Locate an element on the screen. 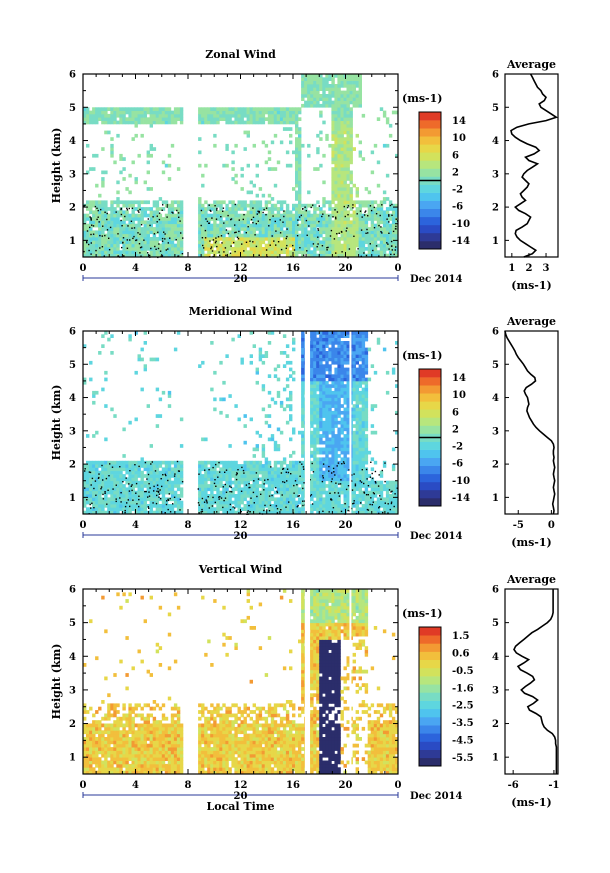  y-tick-label: 2 is located at coordinates (72, 208).